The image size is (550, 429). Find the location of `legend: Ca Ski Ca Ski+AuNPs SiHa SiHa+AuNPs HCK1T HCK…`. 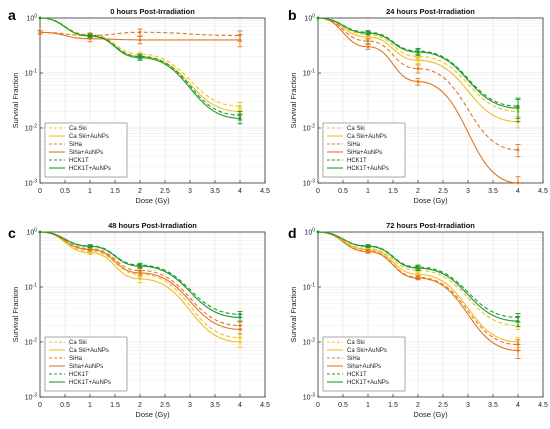

legend: Ca Ski Ca Ski+AuNPs SiHa SiHa+AuNPs HCK1T HCK… is located at coordinates (364, 150).